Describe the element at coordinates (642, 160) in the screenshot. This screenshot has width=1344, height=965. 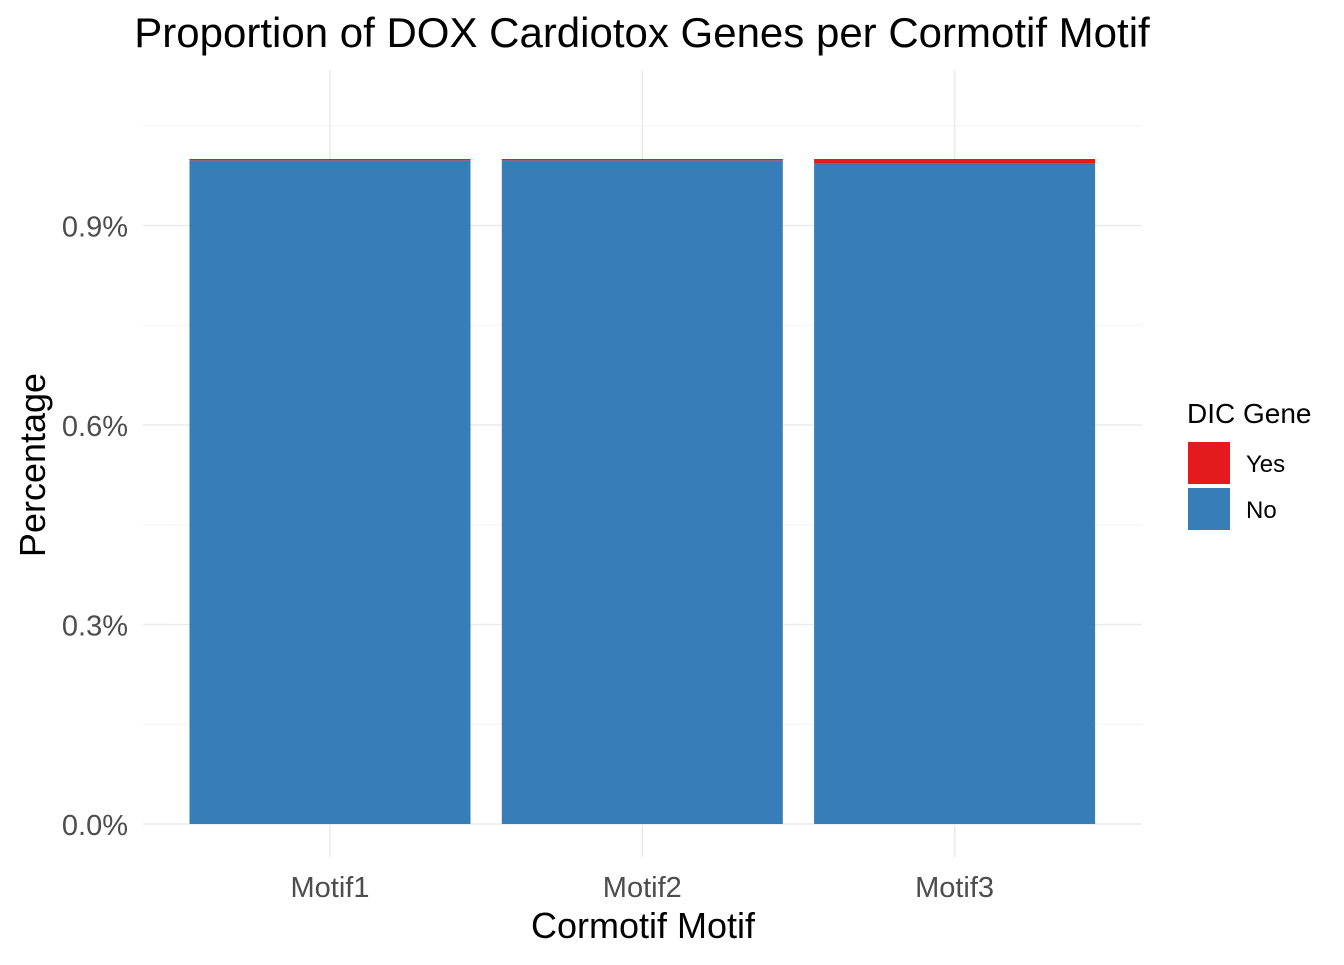
I see `bar-motif2-yes` at that location.